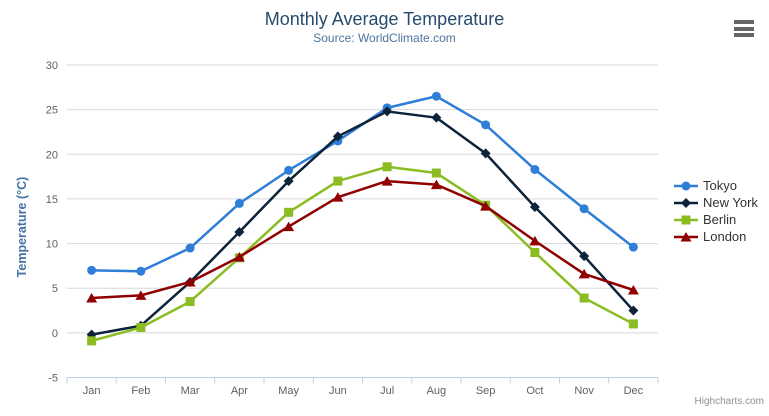 The width and height of the screenshot is (769, 416). What do you see at coordinates (52, 155) in the screenshot?
I see `y-axis-tick-label: 20` at bounding box center [52, 155].